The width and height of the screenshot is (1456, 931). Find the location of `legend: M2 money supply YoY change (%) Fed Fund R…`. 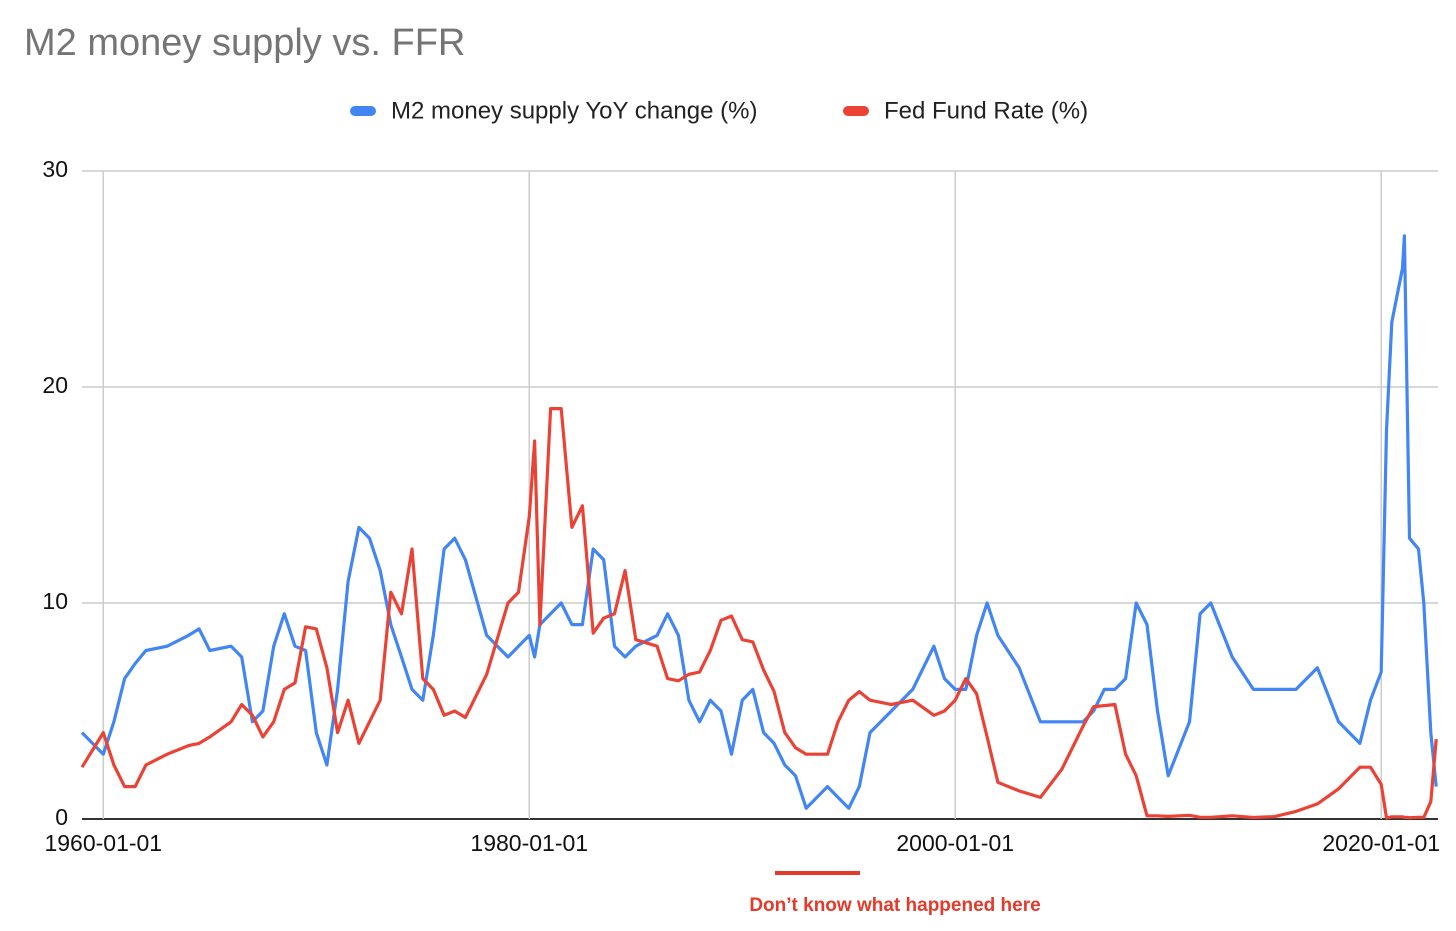

legend: M2 money supply YoY change (%) Fed Fund R… is located at coordinates (719, 110).